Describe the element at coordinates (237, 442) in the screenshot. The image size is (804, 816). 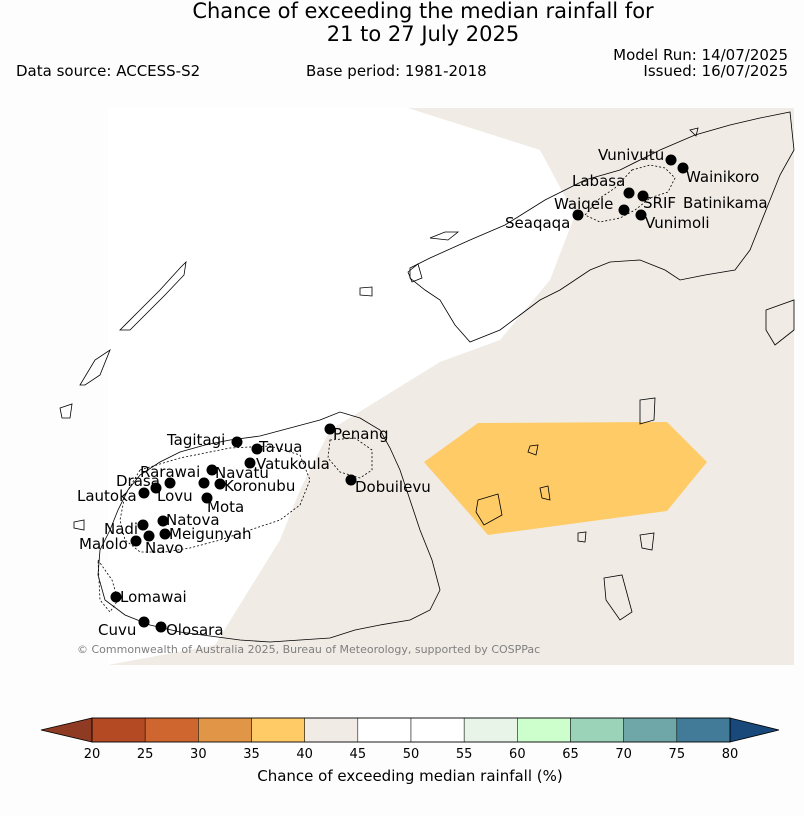
I see `marker-tagitagi` at that location.